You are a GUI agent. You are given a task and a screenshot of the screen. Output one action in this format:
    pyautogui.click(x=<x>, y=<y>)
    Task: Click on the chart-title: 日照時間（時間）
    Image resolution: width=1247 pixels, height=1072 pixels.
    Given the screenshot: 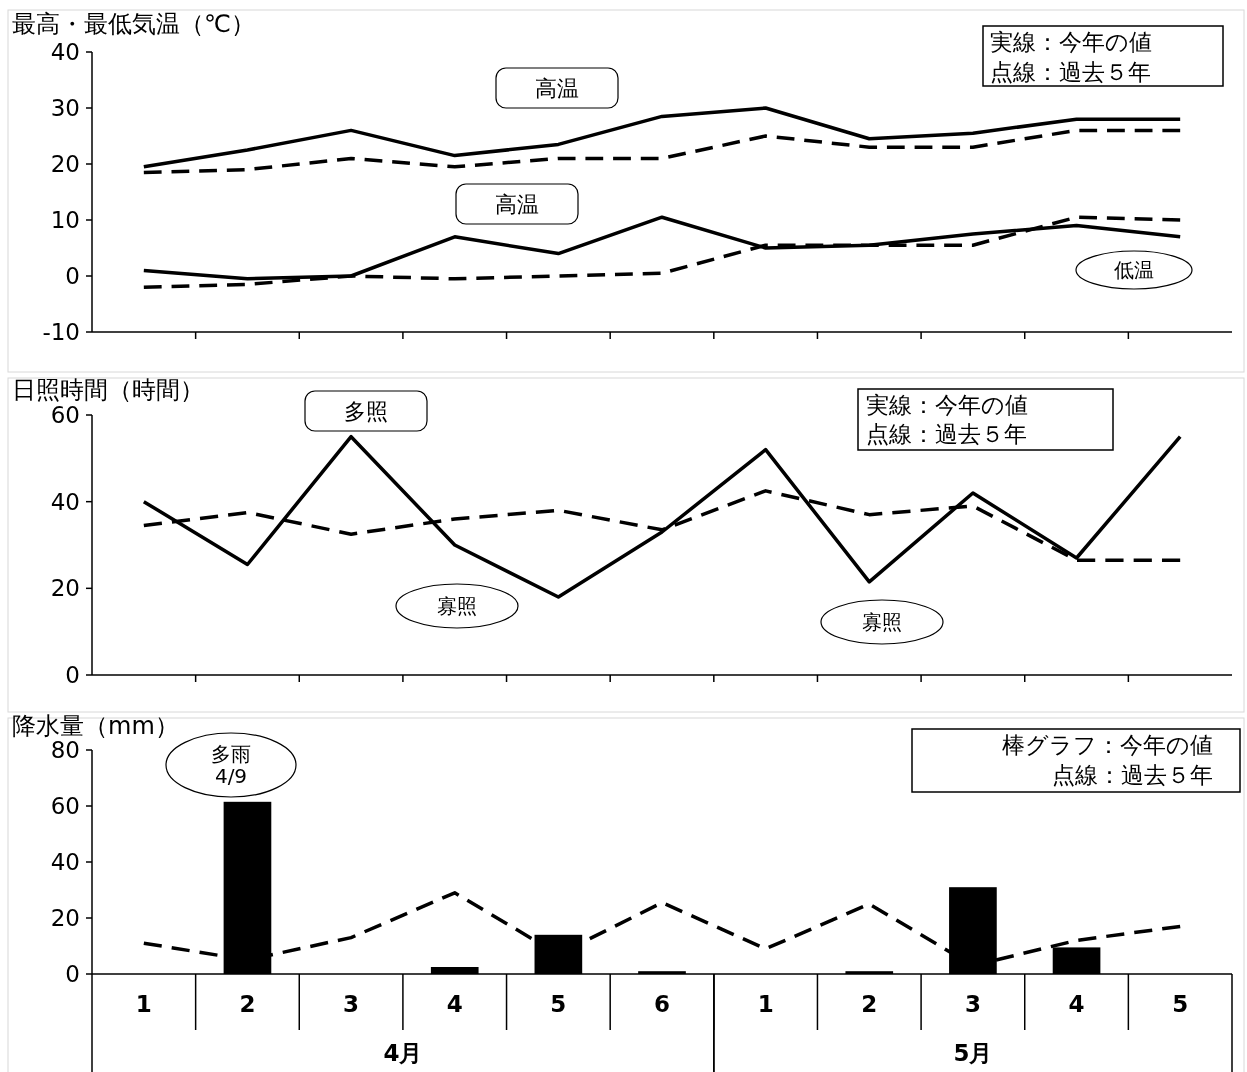 What is the action you would take?
    pyautogui.click(x=108, y=390)
    